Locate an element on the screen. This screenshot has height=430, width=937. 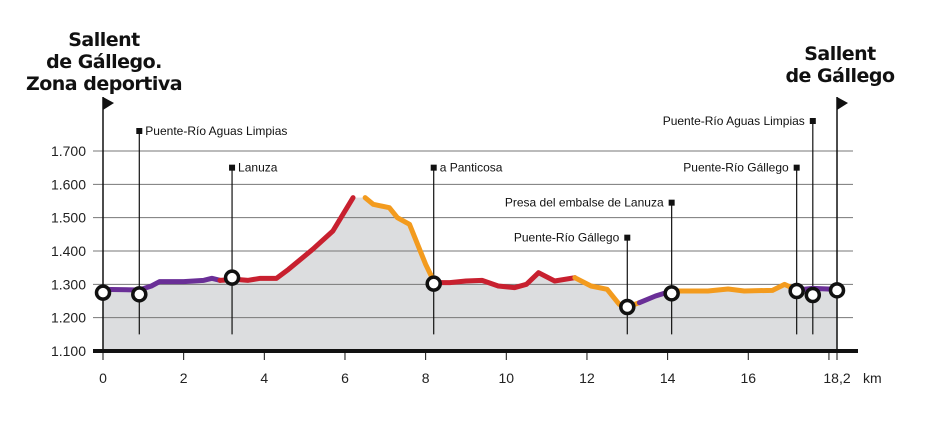
x-tick-label: 16 is located at coordinates (748, 378).